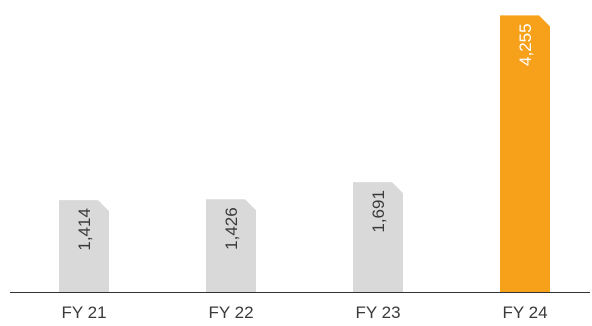 This screenshot has width=592, height=326. I want to click on x-tick-label: FY 21, so click(83, 312).